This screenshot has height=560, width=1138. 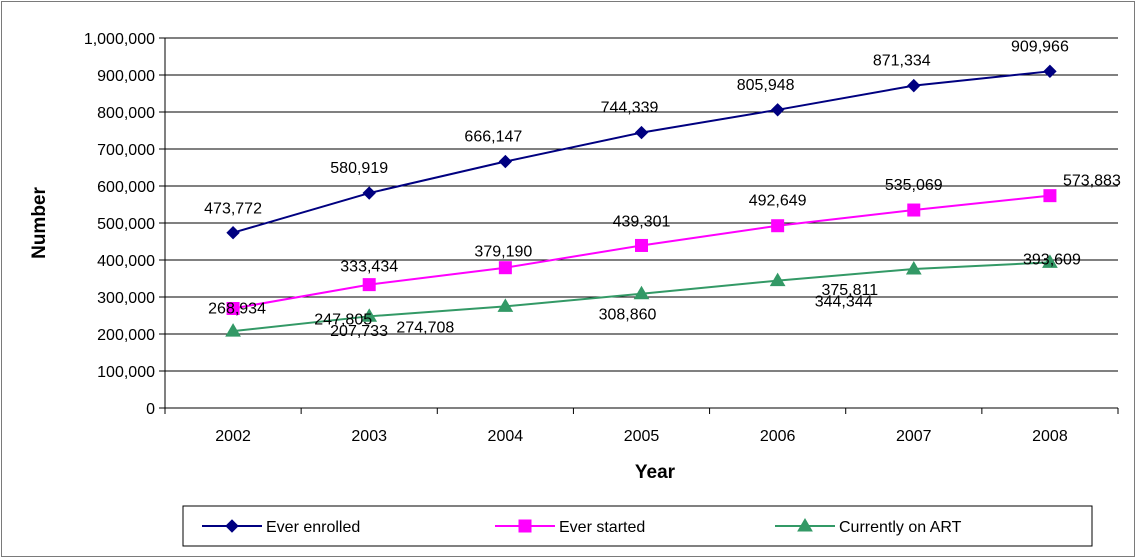 I want to click on data-label: 375,811, so click(x=849, y=290).